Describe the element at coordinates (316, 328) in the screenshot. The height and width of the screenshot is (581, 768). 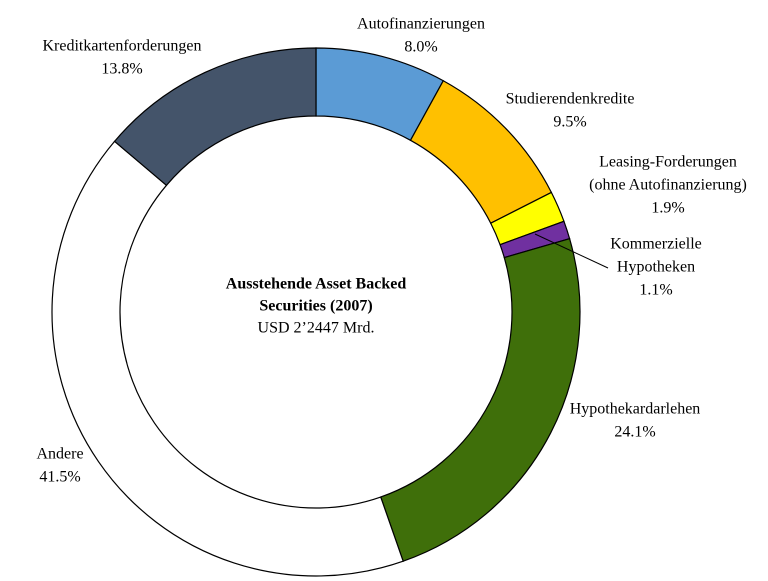
I see `chart-subtitle: USD 2’2447 Mrd.` at that location.